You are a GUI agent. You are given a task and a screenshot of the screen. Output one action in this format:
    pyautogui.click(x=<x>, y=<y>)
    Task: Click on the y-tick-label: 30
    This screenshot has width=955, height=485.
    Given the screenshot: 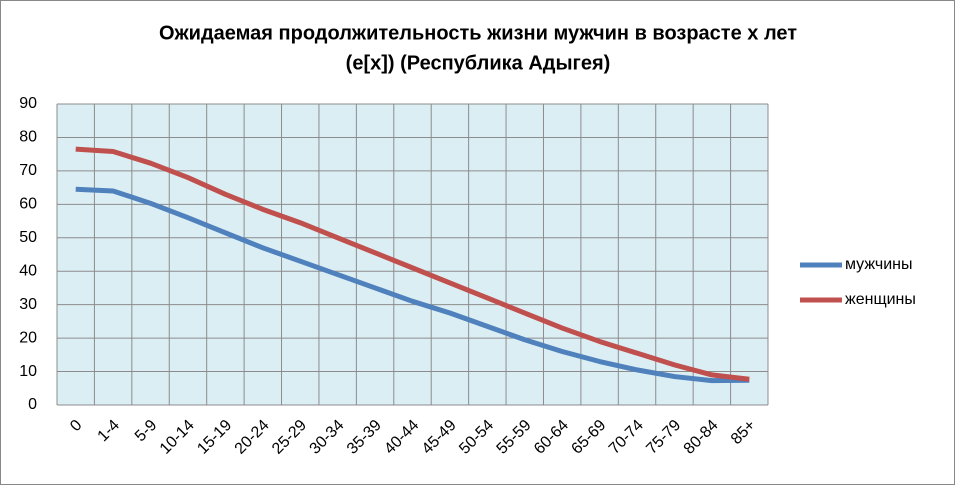 What is the action you would take?
    pyautogui.click(x=28, y=304)
    